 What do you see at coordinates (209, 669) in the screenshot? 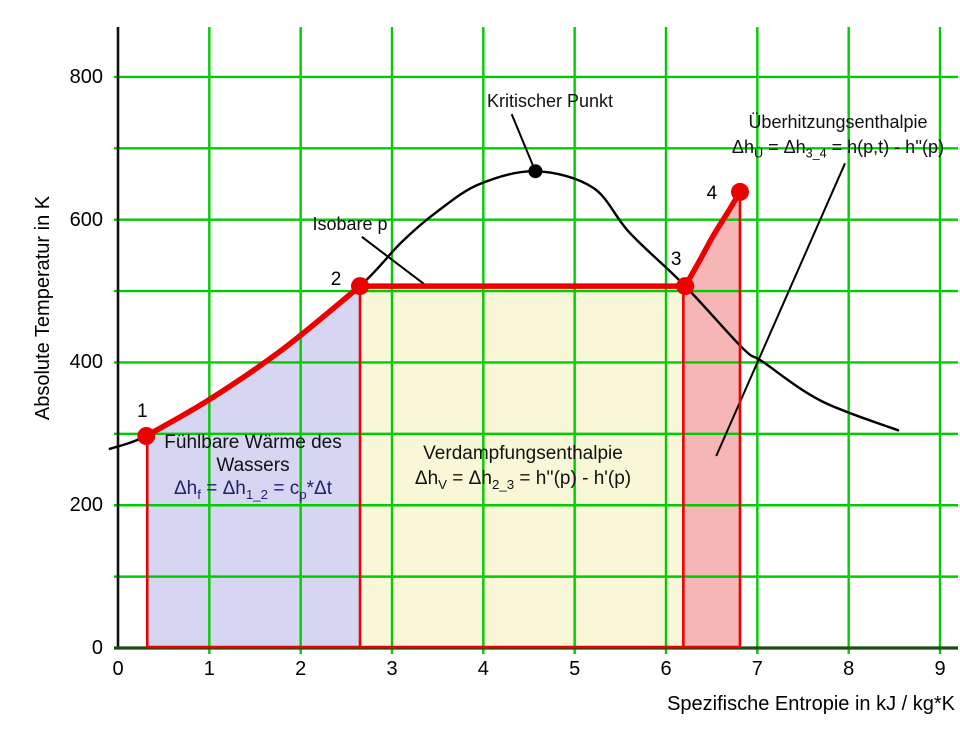
I see `x-tick-label: 1` at bounding box center [209, 669].